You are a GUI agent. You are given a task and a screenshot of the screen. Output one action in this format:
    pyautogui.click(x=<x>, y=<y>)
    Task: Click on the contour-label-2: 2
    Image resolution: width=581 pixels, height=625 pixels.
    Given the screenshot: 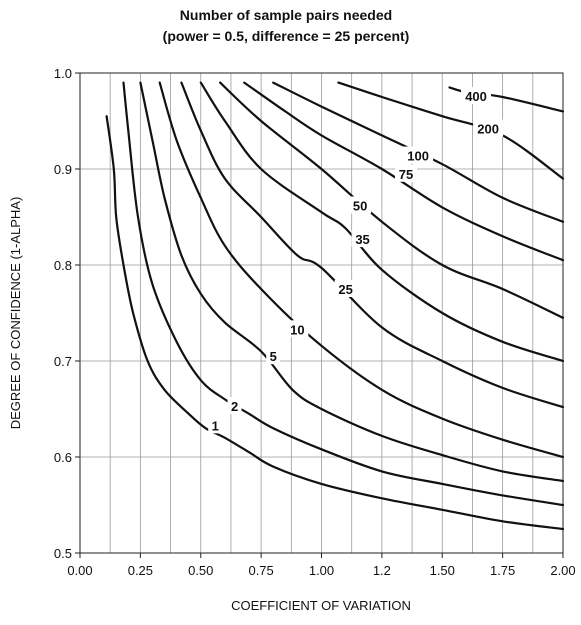 What is the action you would take?
    pyautogui.click(x=234, y=406)
    